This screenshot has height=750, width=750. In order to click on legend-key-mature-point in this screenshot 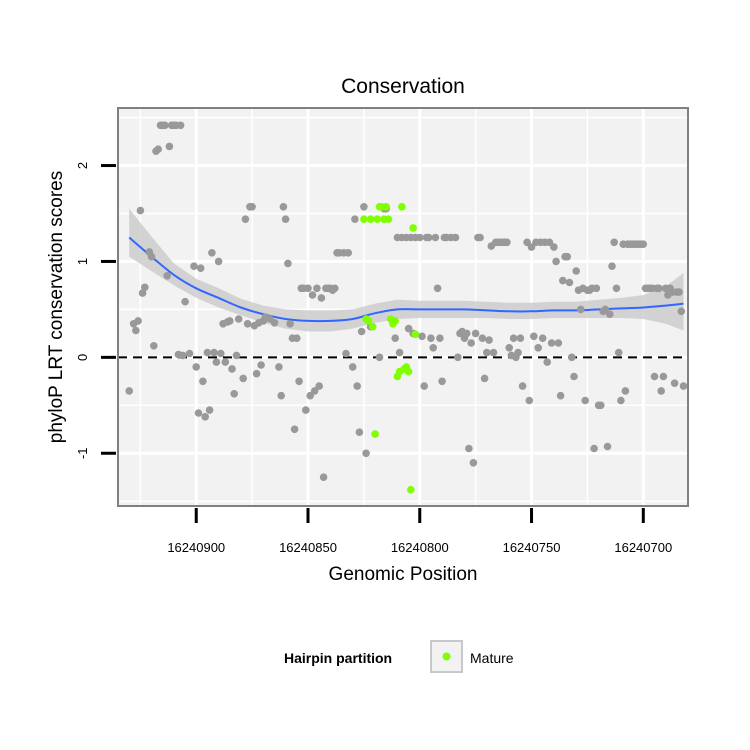, I will do `click(446, 656)`.